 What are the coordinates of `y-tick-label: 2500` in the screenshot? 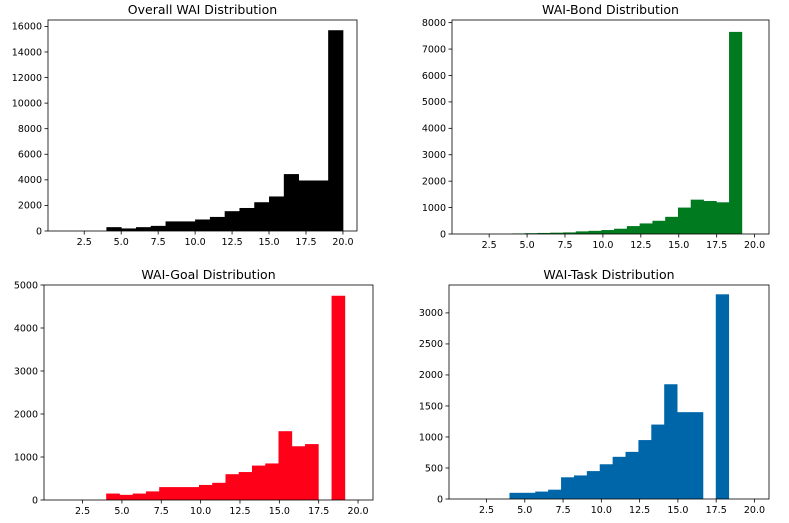 It's located at (431, 344).